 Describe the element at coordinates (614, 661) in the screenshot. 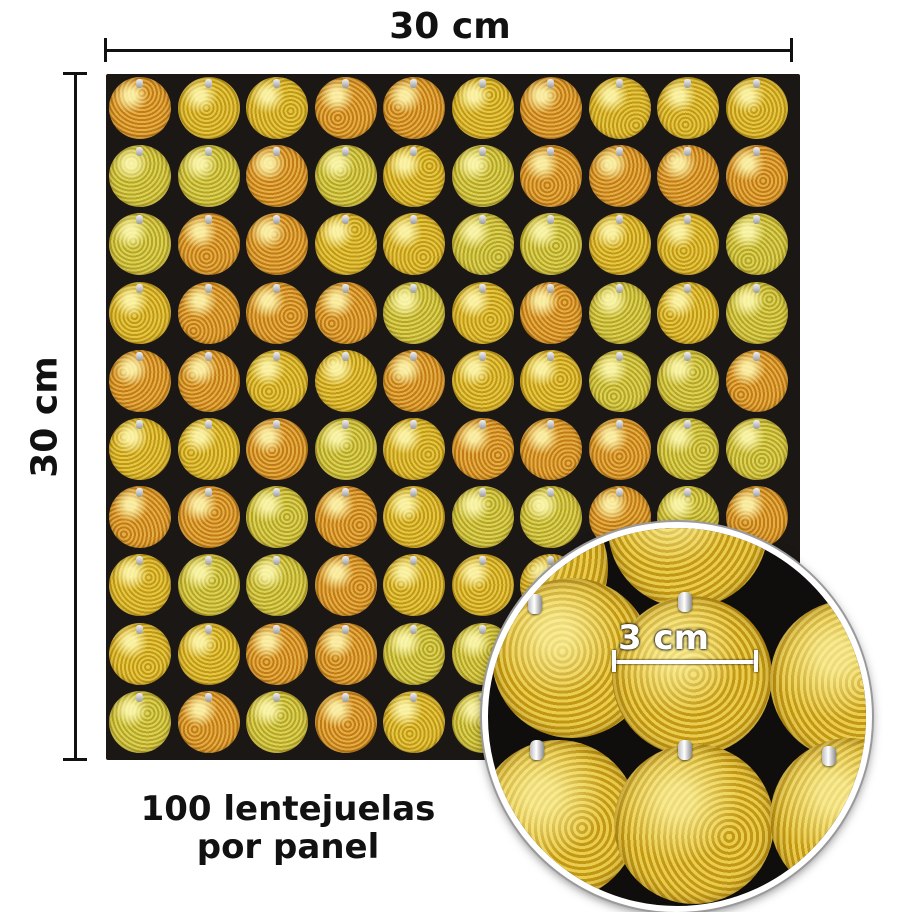

I see `sequin-diameter-tick-left` at that location.